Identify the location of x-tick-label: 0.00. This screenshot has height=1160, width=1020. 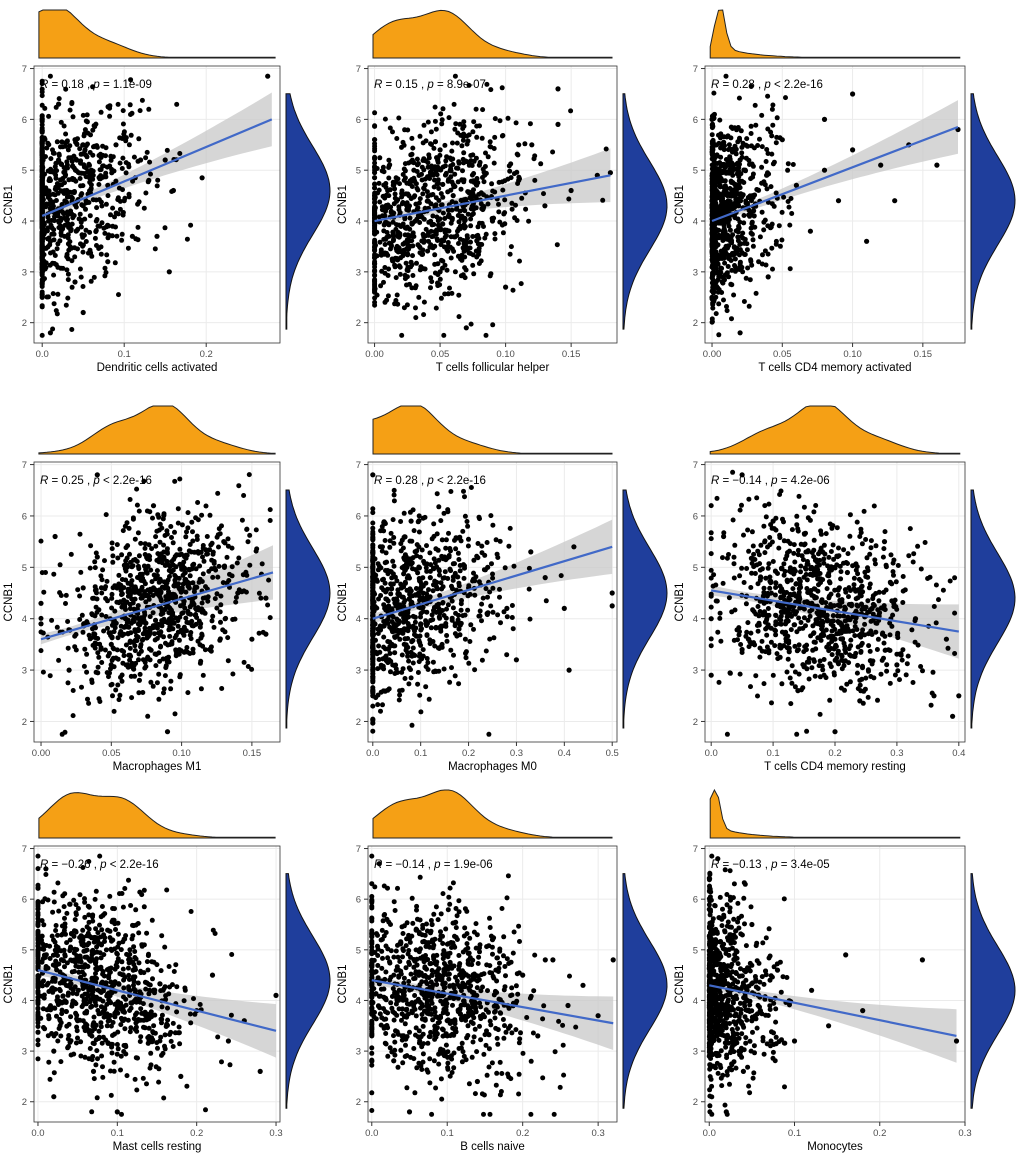
(374, 354).